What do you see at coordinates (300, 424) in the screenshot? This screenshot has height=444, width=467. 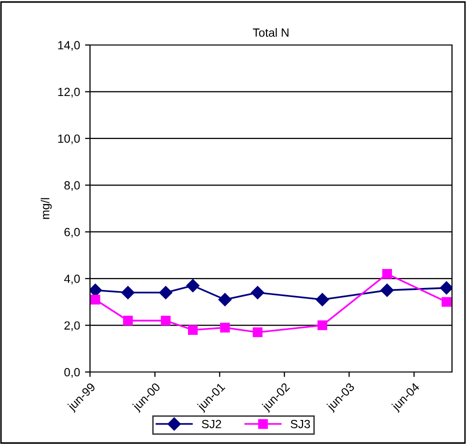 I see `legend-label: SJ3` at bounding box center [300, 424].